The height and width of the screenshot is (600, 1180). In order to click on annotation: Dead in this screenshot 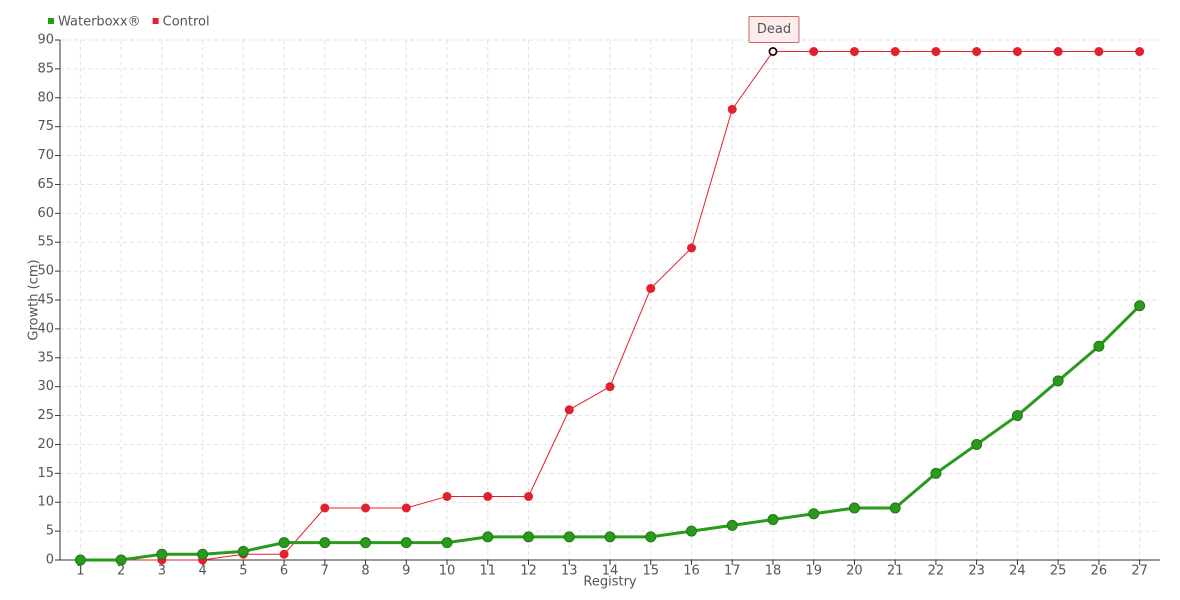, I will do `click(774, 30)`.